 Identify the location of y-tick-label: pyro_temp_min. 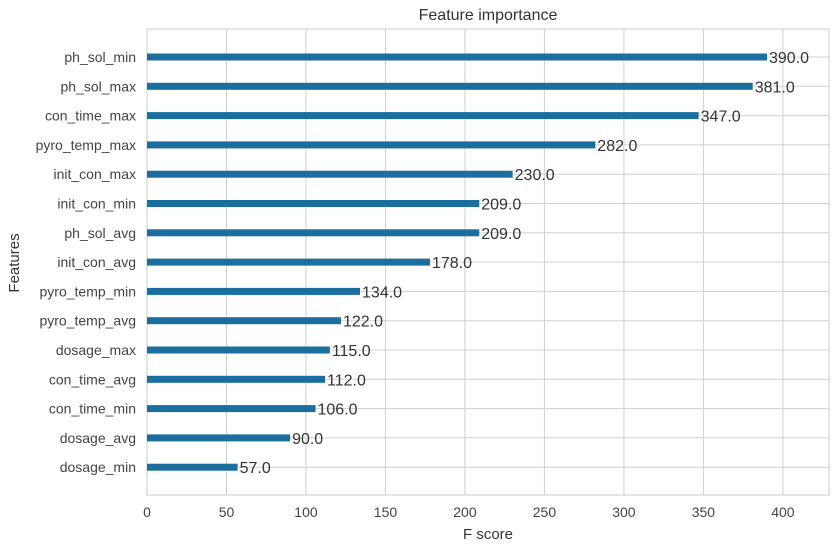
(88, 291).